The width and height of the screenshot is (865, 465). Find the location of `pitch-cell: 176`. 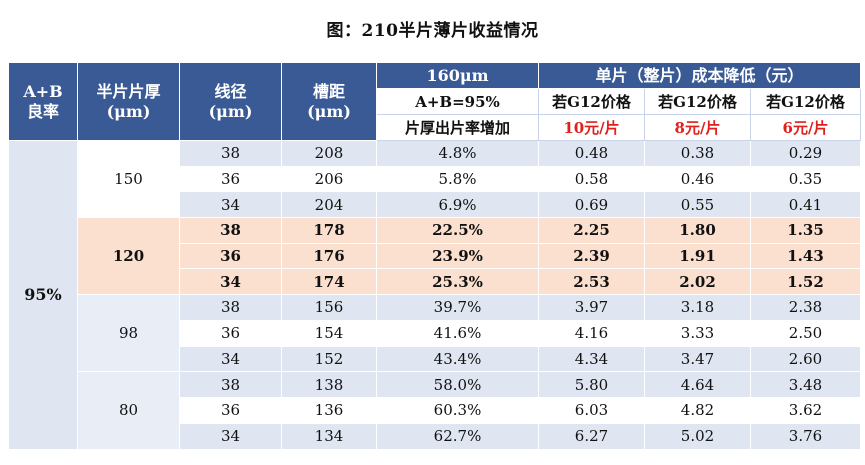

pitch-cell: 176 is located at coordinates (329, 255).